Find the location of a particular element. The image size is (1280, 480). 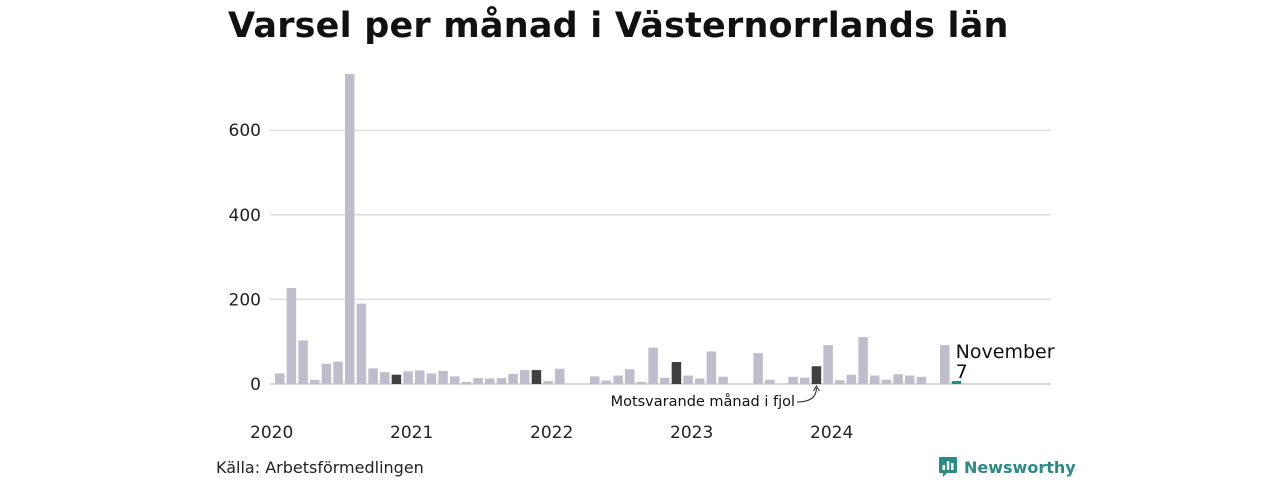

y-tick-label: 600 is located at coordinates (245, 131).